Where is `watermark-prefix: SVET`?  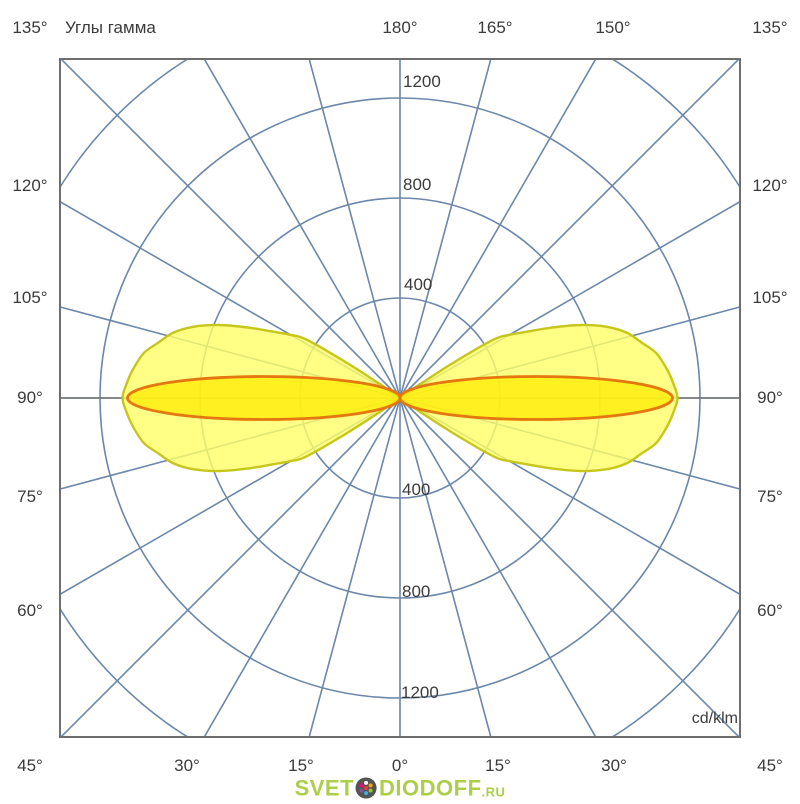 watermark-prefix: SVET is located at coordinates (324, 787).